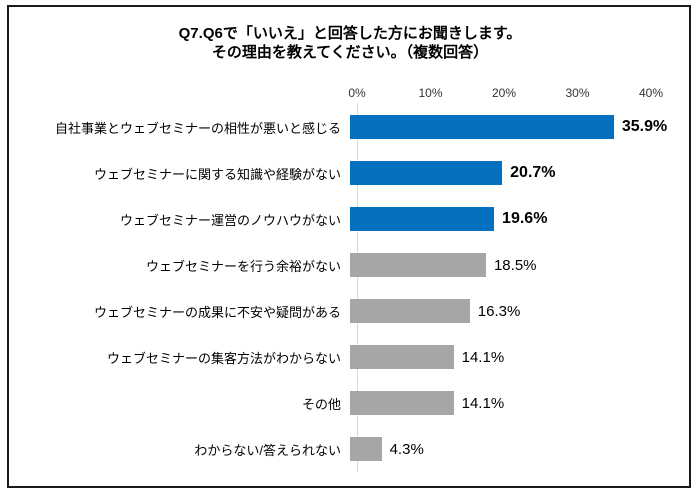  I want to click on value-label: 19.6%, so click(525, 218).